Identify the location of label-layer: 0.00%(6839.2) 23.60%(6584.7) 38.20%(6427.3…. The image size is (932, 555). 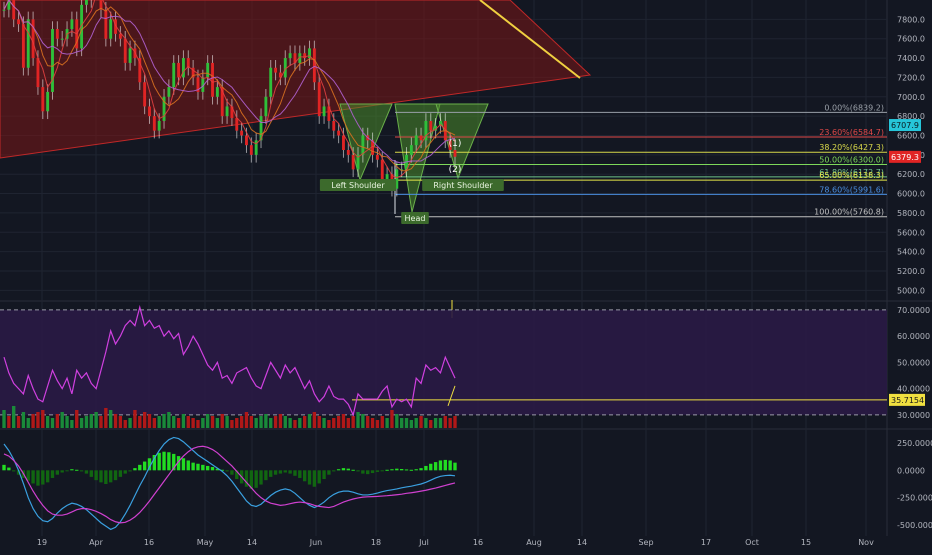
(601, 163).